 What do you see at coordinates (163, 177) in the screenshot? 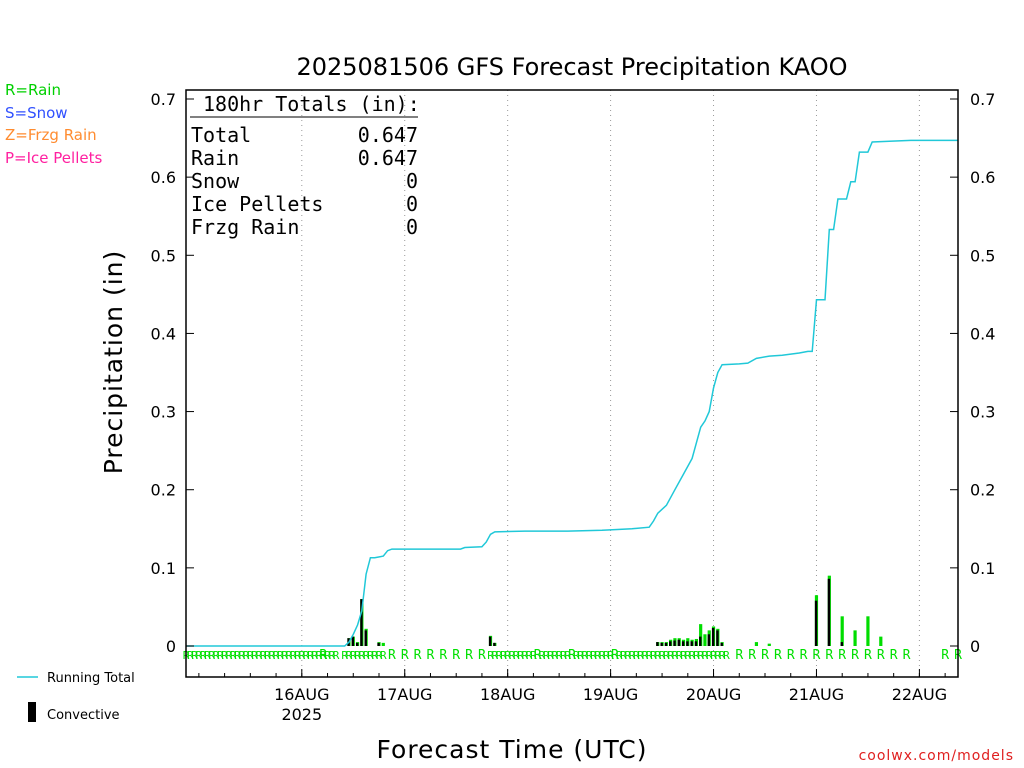
I see `y-tick-label-left: 0.6` at bounding box center [163, 177].